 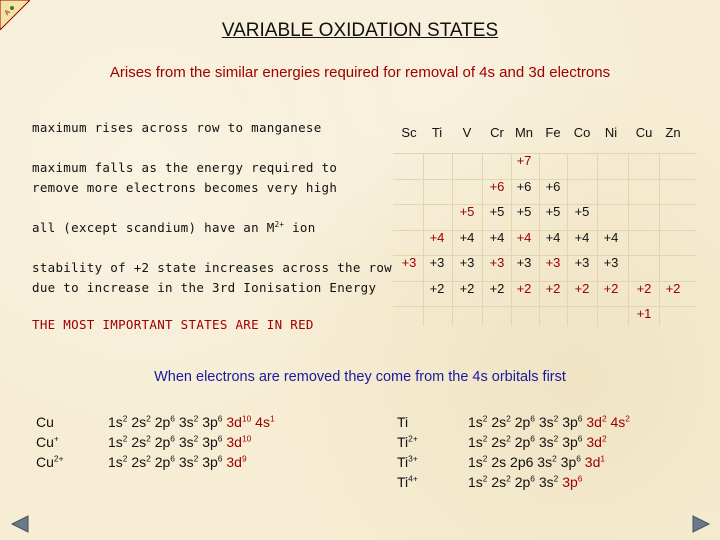 I want to click on titanium-electron-config: 1s2 2s2 2p6 3s2 3p6 3d2 4s2, so click(x=549, y=421).